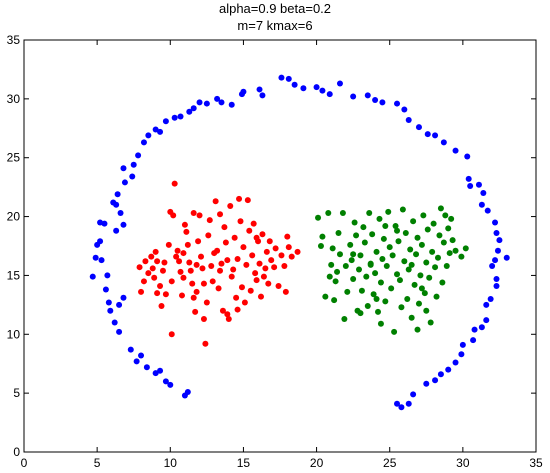  What do you see at coordinates (14, 217) in the screenshot?
I see `y-tick-label: 20` at bounding box center [14, 217].